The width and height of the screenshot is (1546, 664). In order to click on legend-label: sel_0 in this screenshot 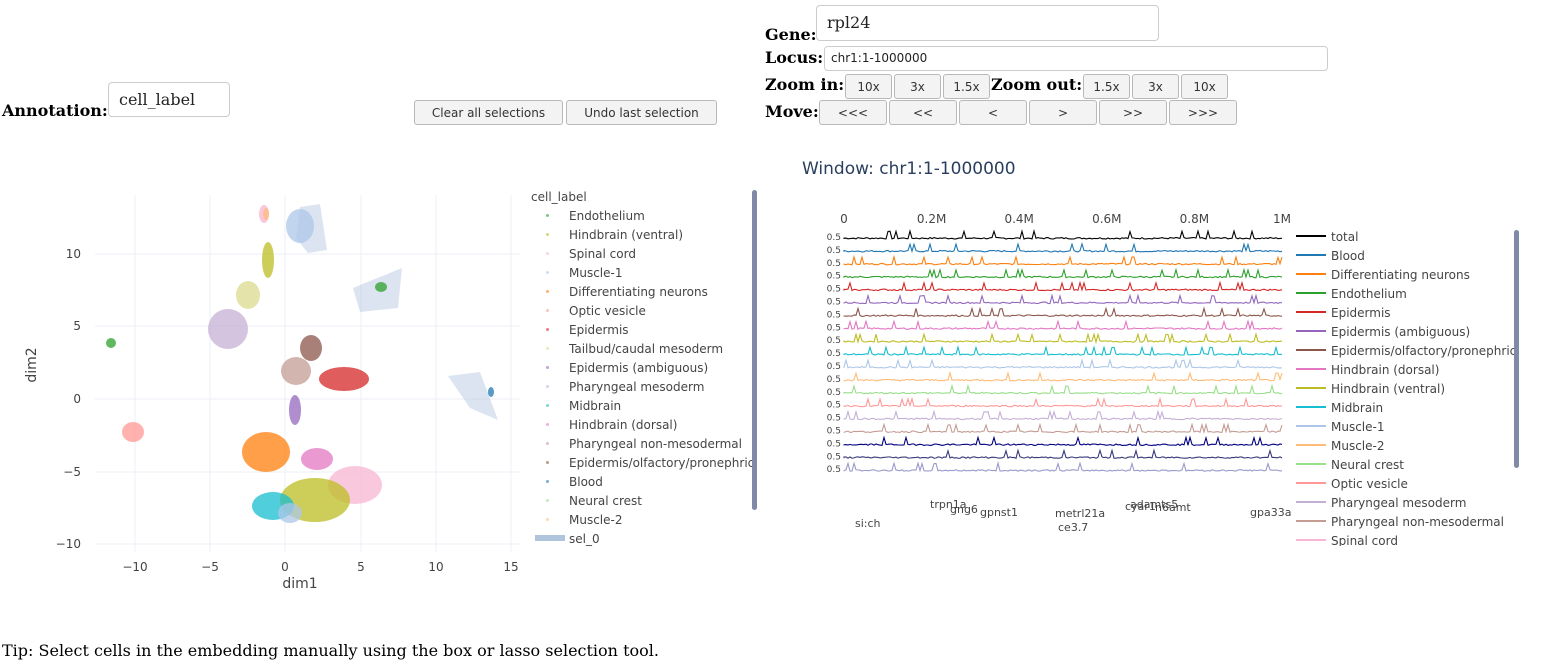, I will do `click(584, 539)`.